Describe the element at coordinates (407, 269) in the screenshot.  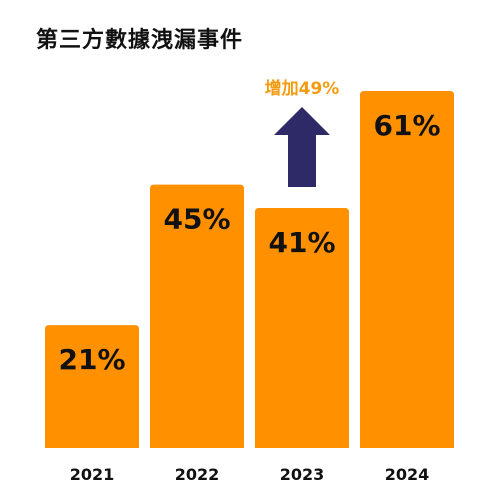
I see `bar-2024` at that location.